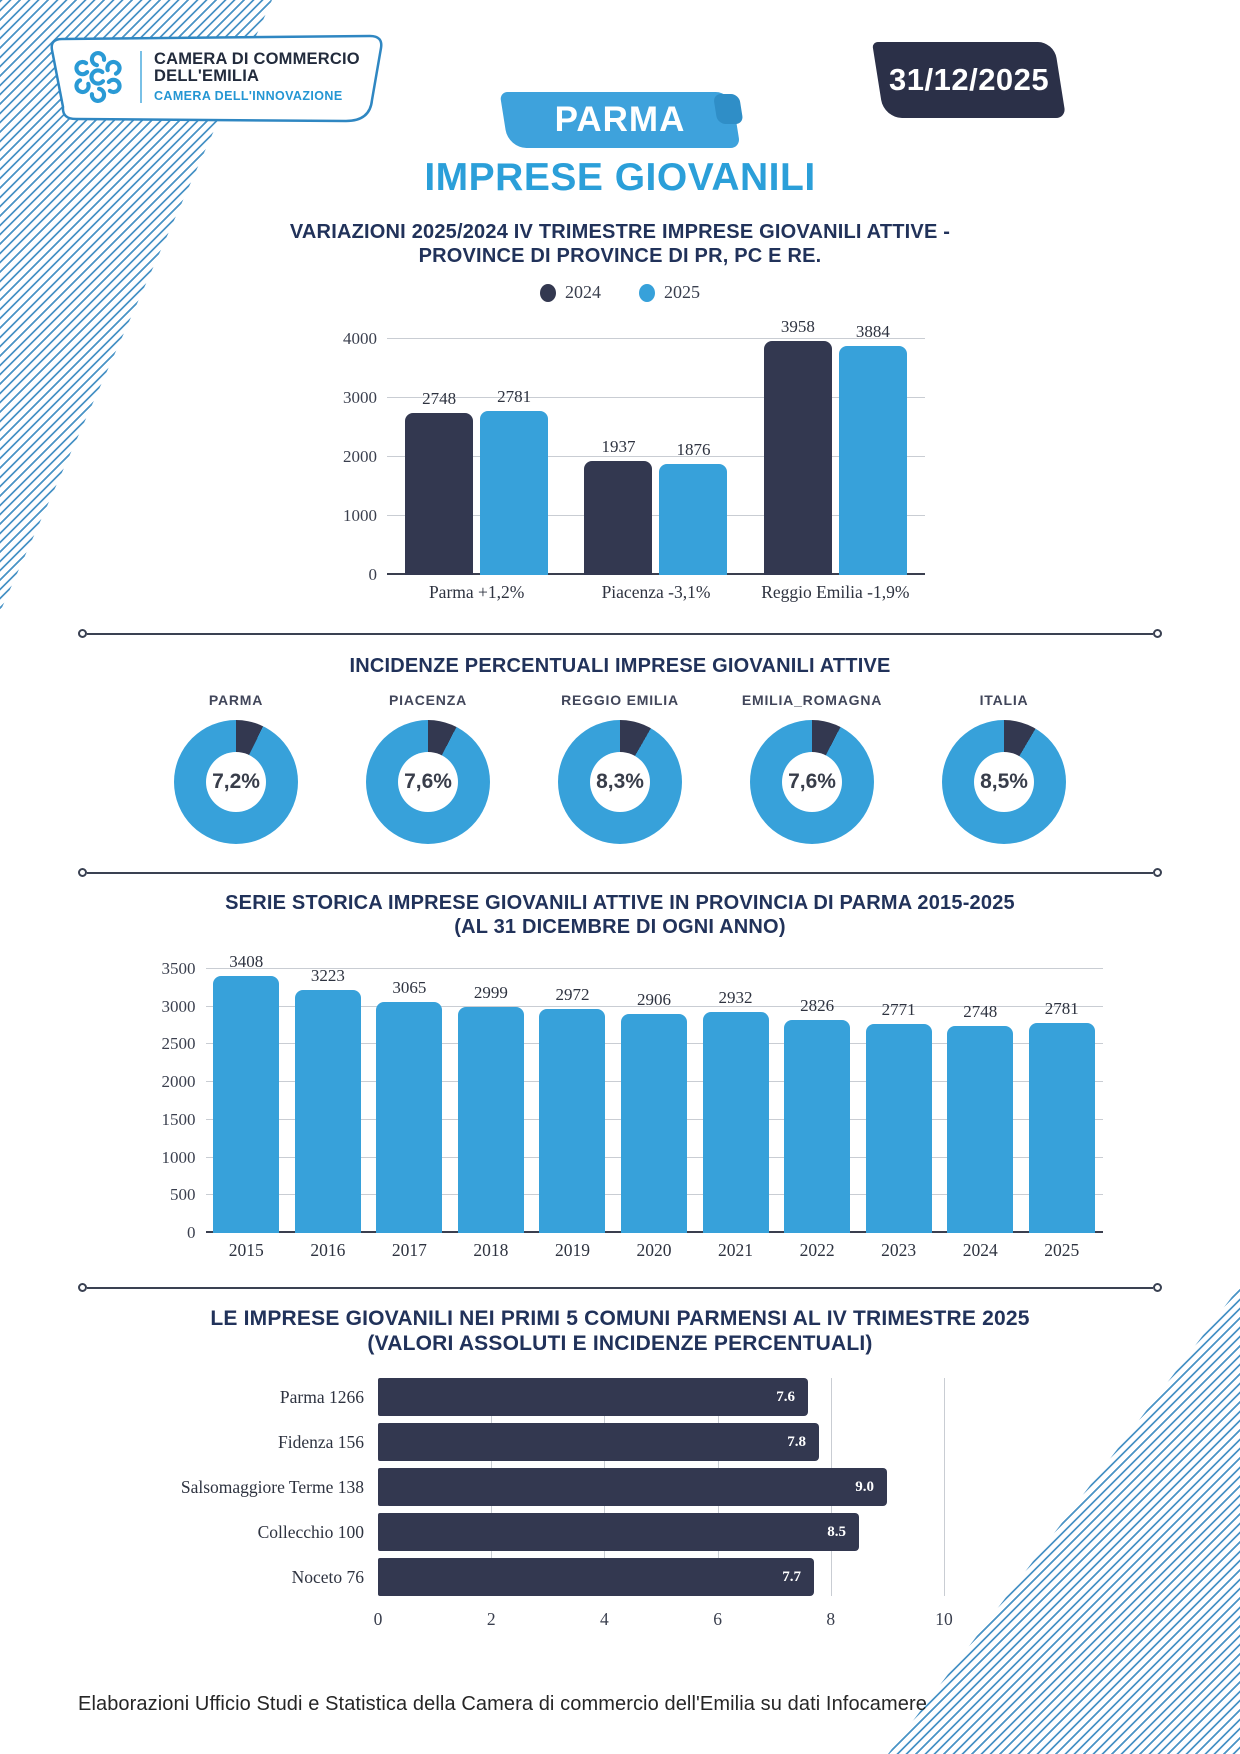  What do you see at coordinates (410, 1105) in the screenshot?
I see `bar-group: 3065` at bounding box center [410, 1105].